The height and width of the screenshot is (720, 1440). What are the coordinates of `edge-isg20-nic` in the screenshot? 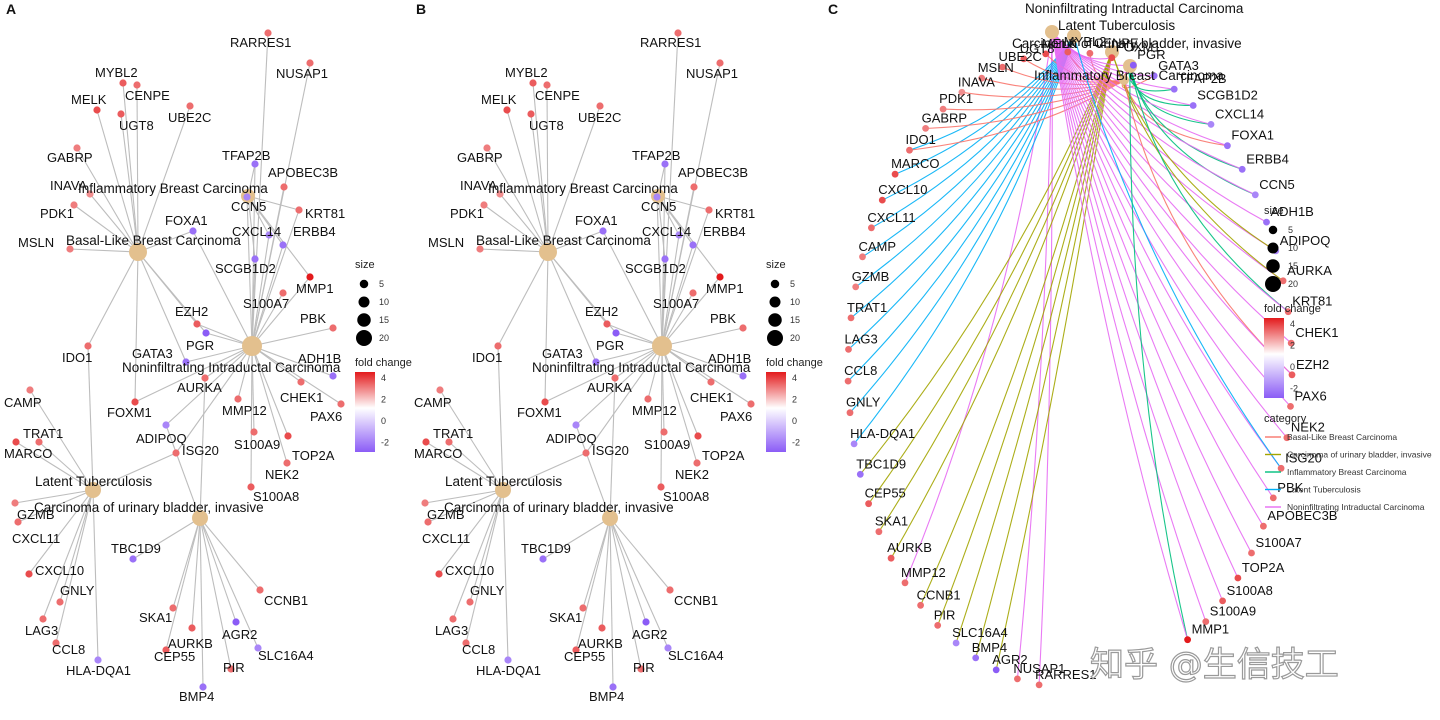 It's located at (214, 399).